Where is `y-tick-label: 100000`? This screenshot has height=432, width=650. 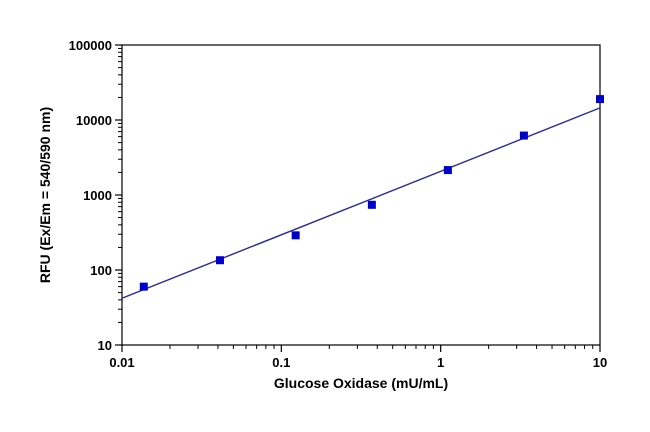
y-tick-label: 100000 is located at coordinates (90, 45).